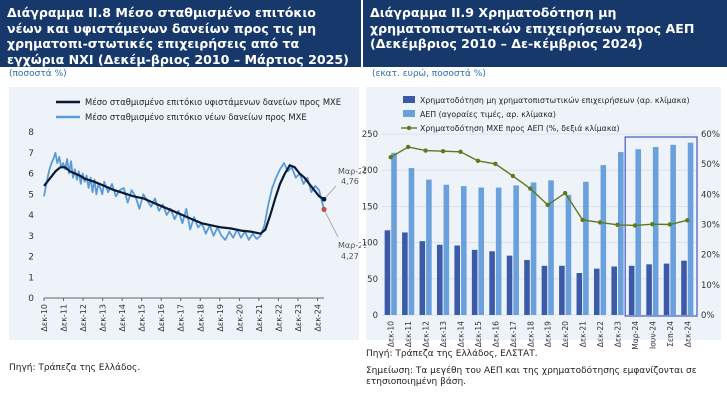 This screenshot has width=727, height=400. Describe the element at coordinates (710, 135) in the screenshot. I see `y2-tick-label: 60%` at that location.